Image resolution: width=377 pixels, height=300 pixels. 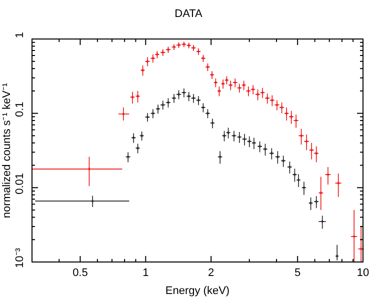 I want to click on x-tick-label: 5, so click(x=297, y=273).